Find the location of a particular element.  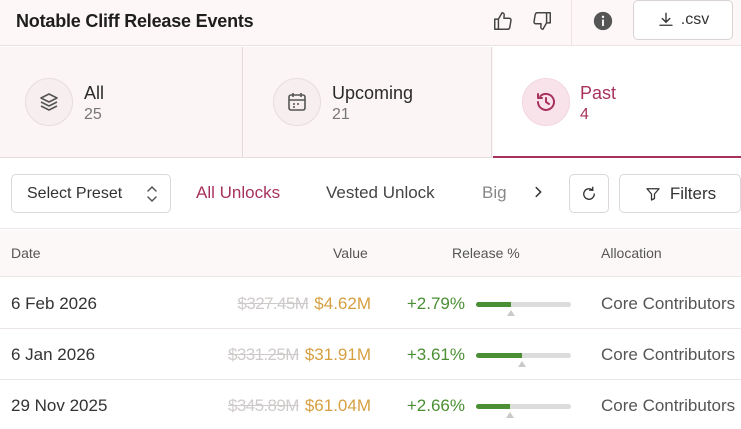

csv-label: .csv is located at coordinates (695, 19).